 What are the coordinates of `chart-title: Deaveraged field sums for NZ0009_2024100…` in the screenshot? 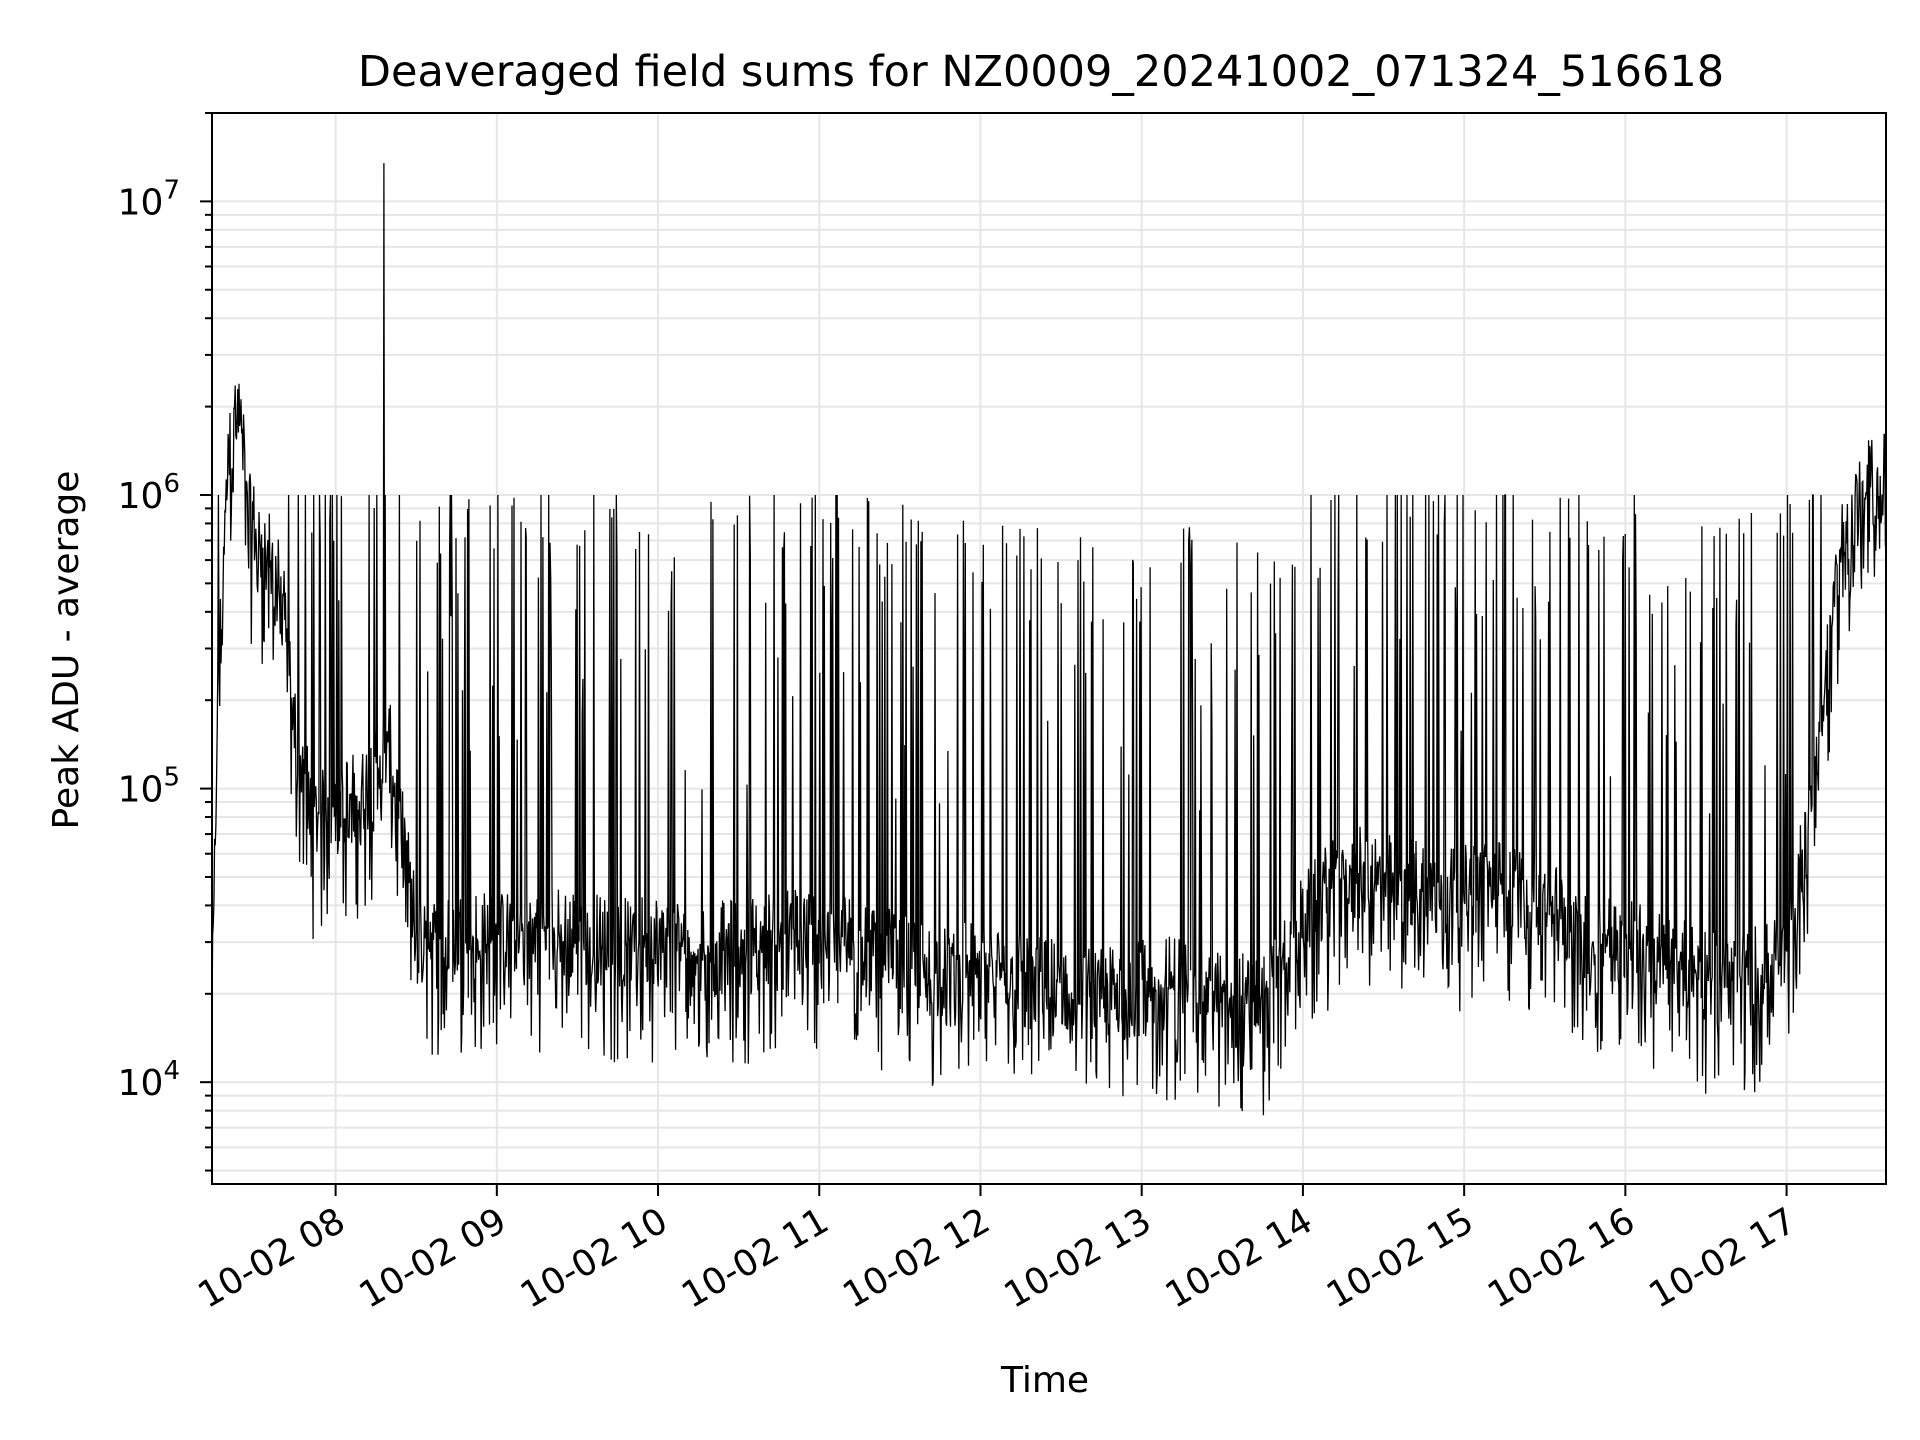 It's located at (1041, 72).